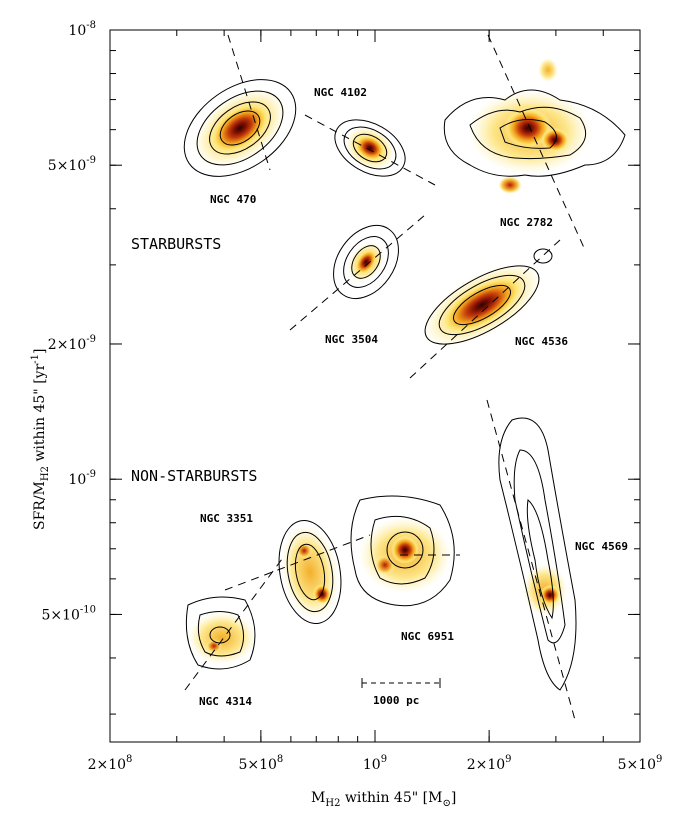  I want to click on y-tick-label: 5×10⁻⁹, so click(72, 164).